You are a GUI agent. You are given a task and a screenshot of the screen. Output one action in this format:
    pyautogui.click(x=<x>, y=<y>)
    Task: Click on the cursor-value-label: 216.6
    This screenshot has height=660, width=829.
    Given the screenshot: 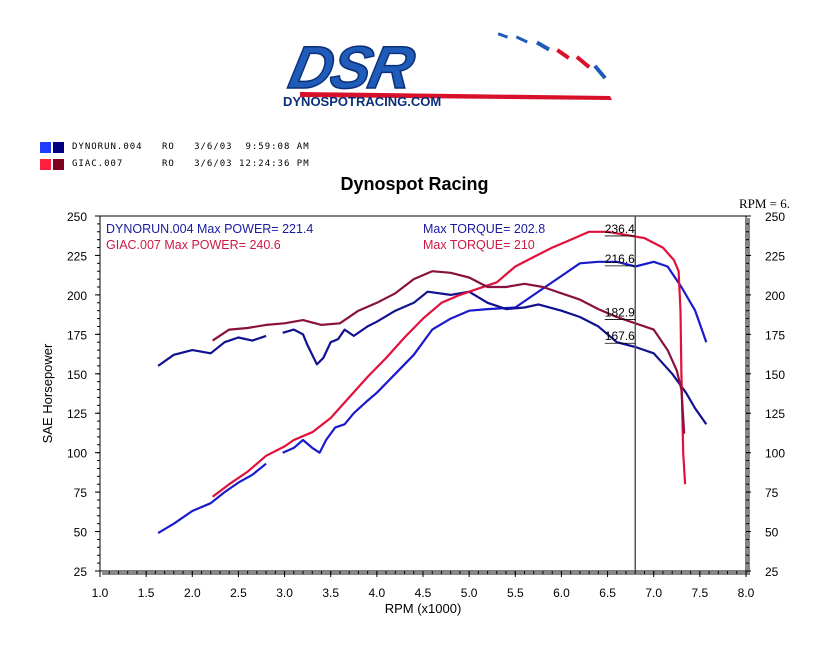 What is the action you would take?
    pyautogui.click(x=620, y=259)
    